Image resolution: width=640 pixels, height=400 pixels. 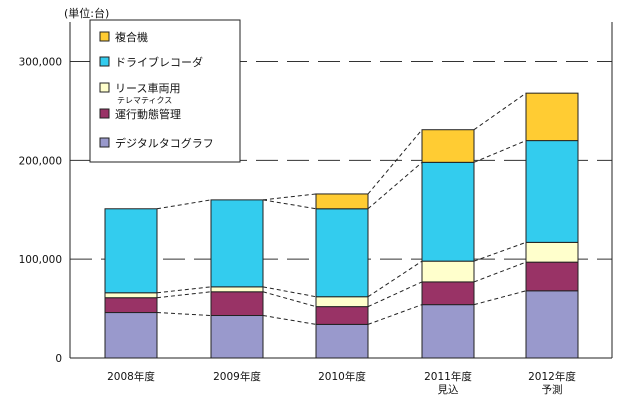 What do you see at coordinates (144, 100) in the screenshot?
I see `legend-sublabel: テレマティクス` at bounding box center [144, 100].